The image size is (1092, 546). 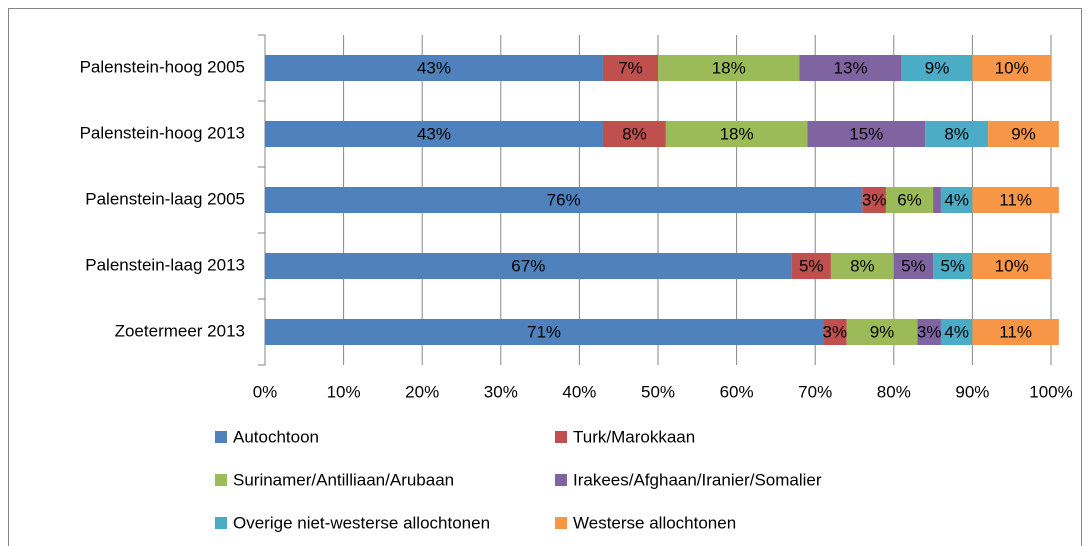 What do you see at coordinates (344, 391) in the screenshot?
I see `x-tick-label: 10%` at bounding box center [344, 391].